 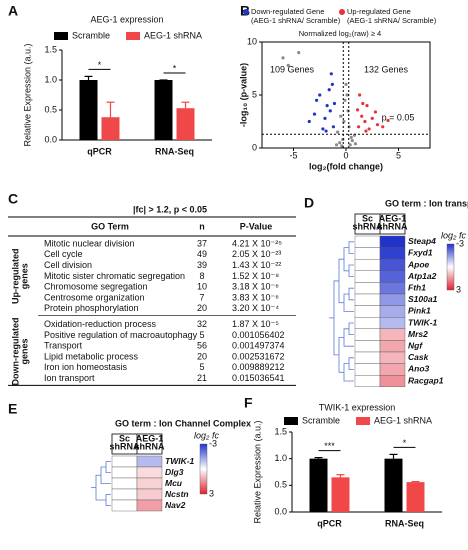 I want to click on row-label: Apoe, so click(x=418, y=264).